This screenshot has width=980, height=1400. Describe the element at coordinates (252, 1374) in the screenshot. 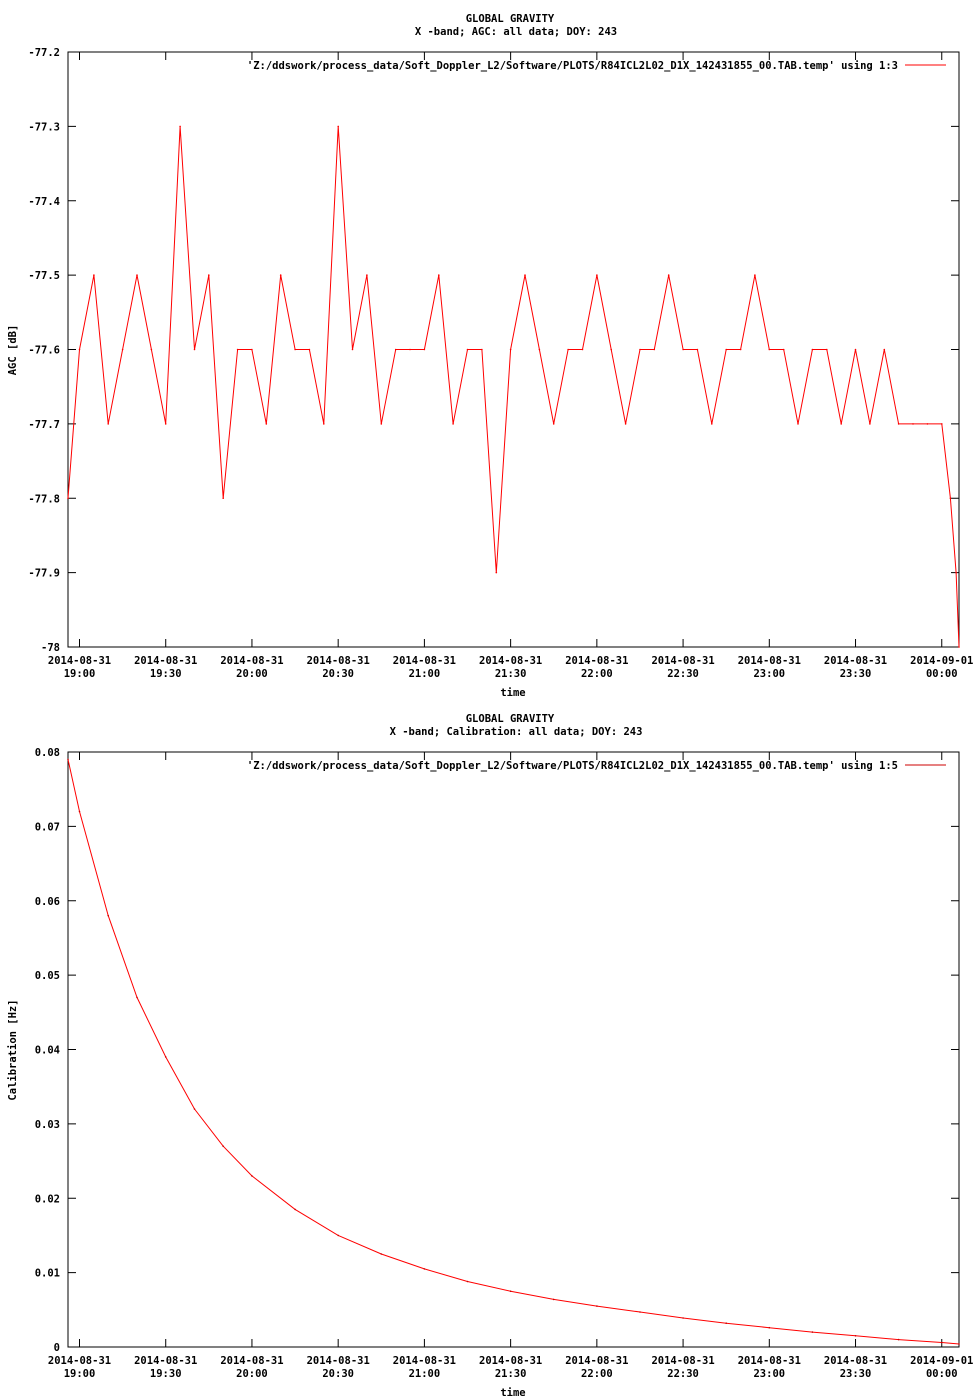

I see `cal-x-tick-time: 20:00` at that location.